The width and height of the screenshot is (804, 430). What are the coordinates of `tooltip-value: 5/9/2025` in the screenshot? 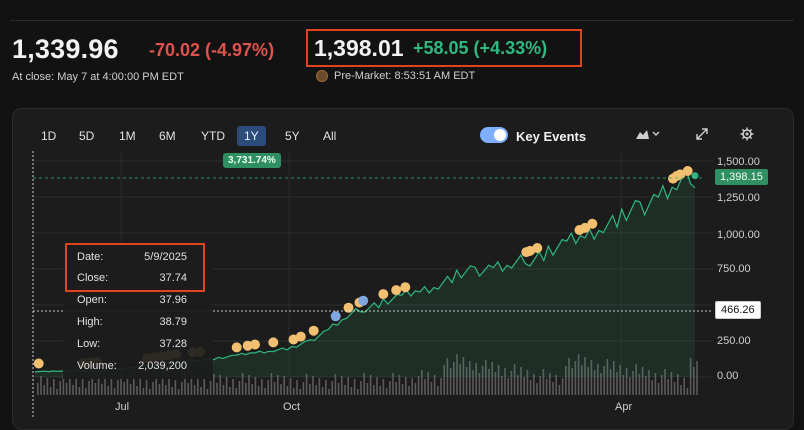 It's located at (165, 257).